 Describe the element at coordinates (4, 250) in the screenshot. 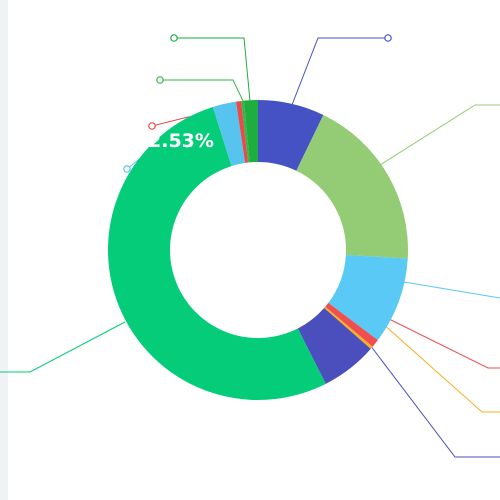

I see `left-panel-edge` at that location.